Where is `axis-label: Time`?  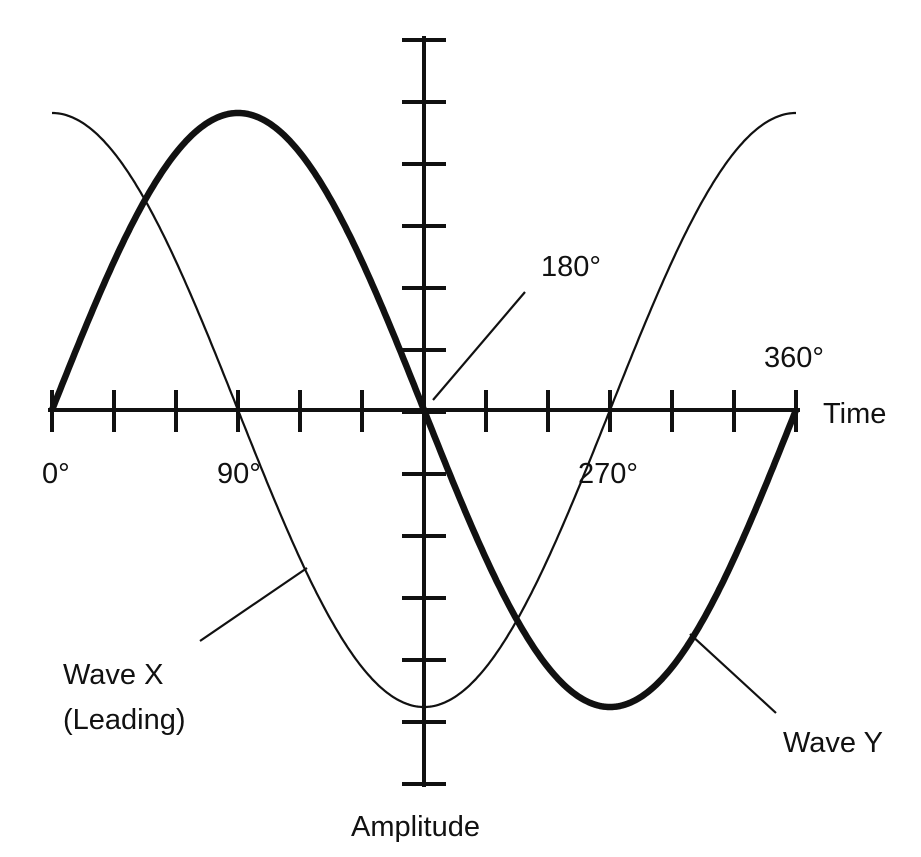
axis-label: Time is located at coordinates (854, 414).